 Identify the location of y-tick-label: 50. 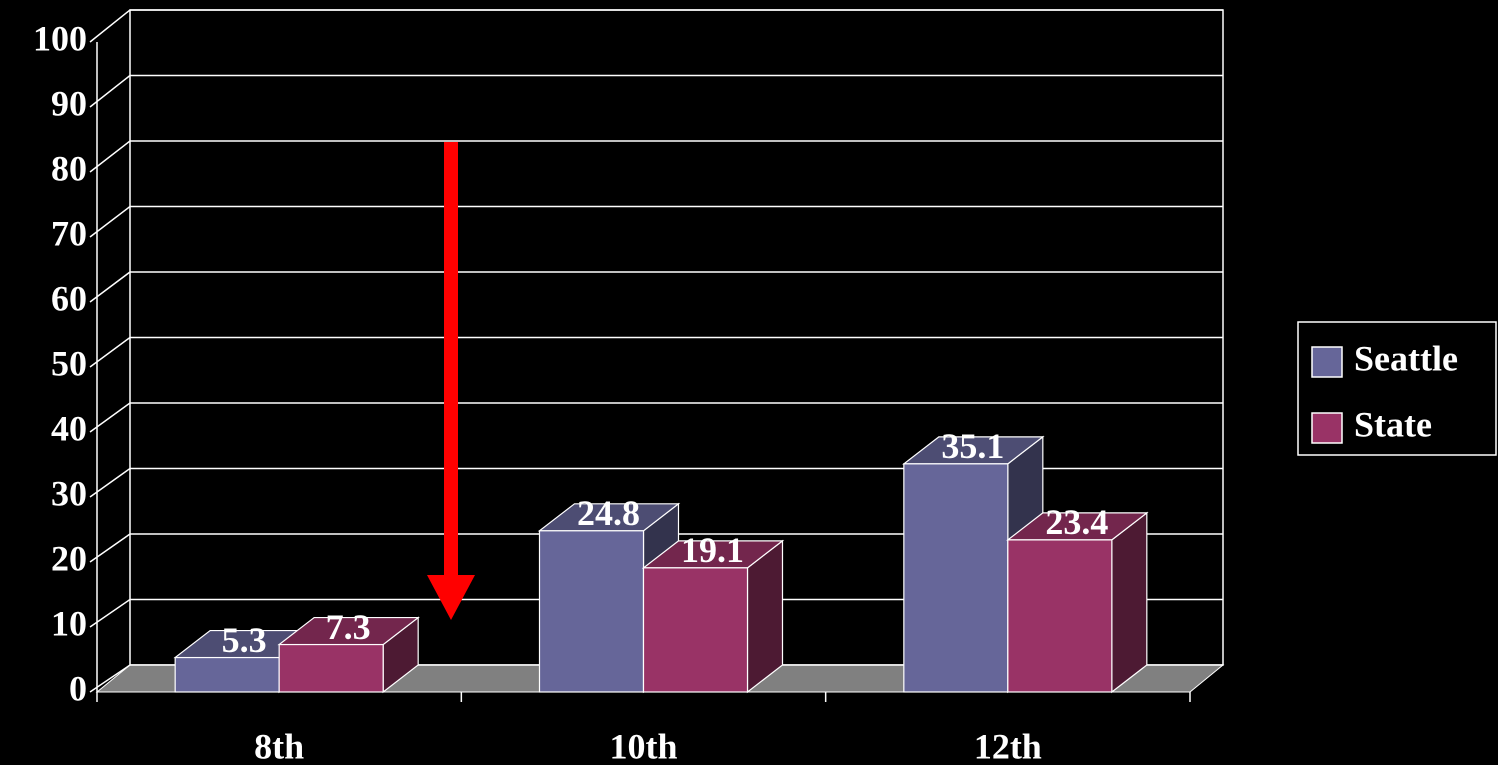
(69, 363).